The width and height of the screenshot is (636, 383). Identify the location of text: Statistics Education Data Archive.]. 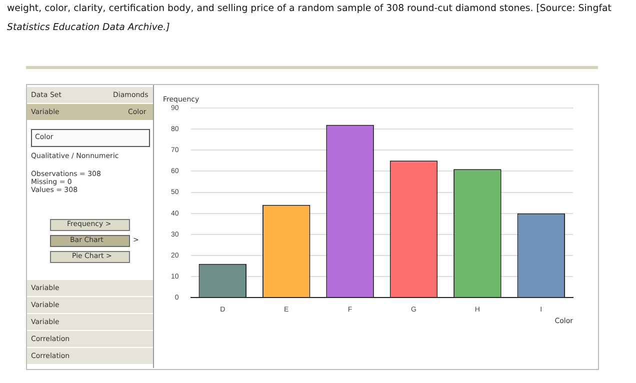
(88, 27).